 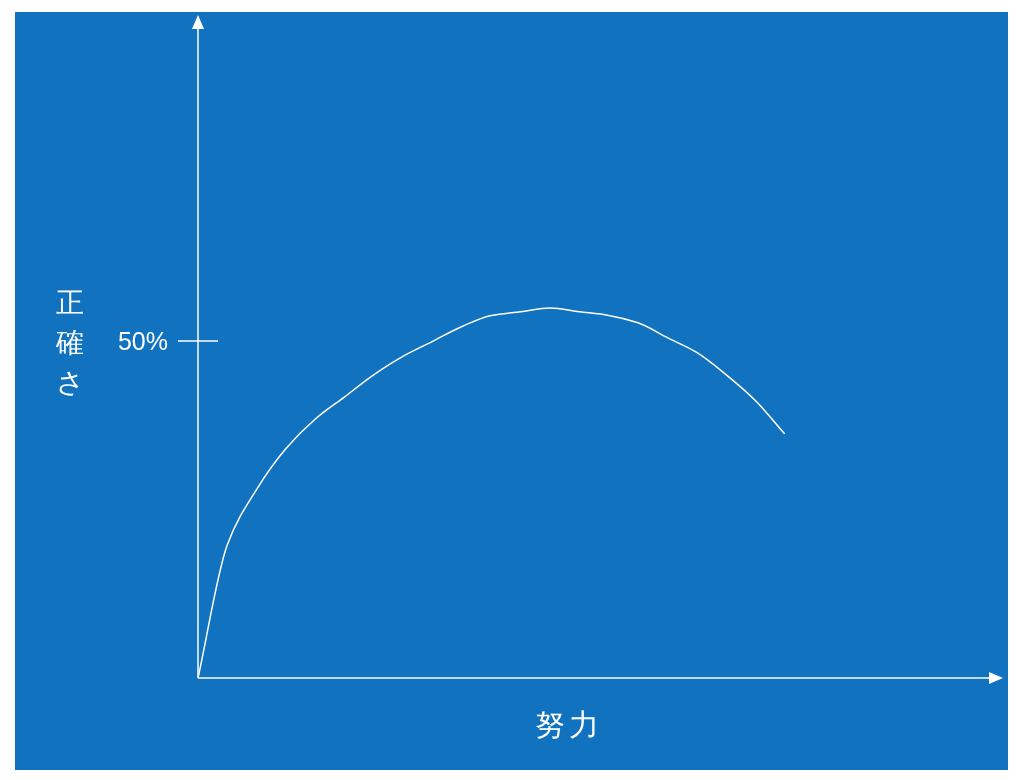 I want to click on xlabel: 努力, so click(x=569, y=724).